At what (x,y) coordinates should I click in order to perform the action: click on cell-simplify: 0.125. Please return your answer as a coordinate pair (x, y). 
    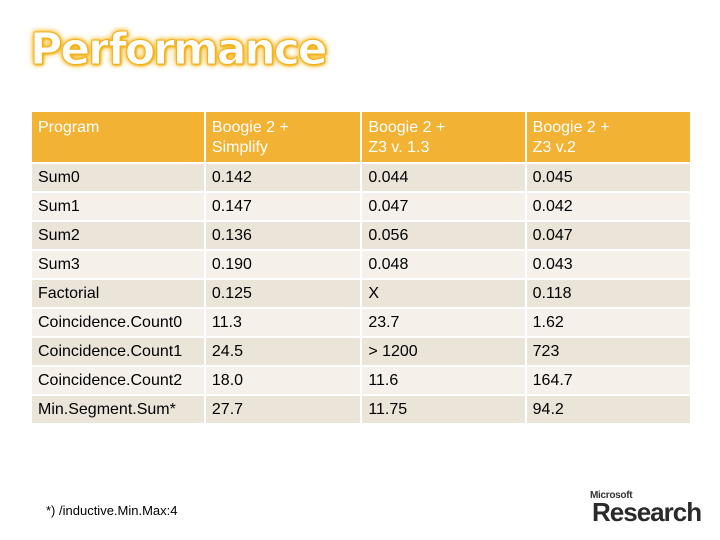
    Looking at the image, I should click on (283, 293).